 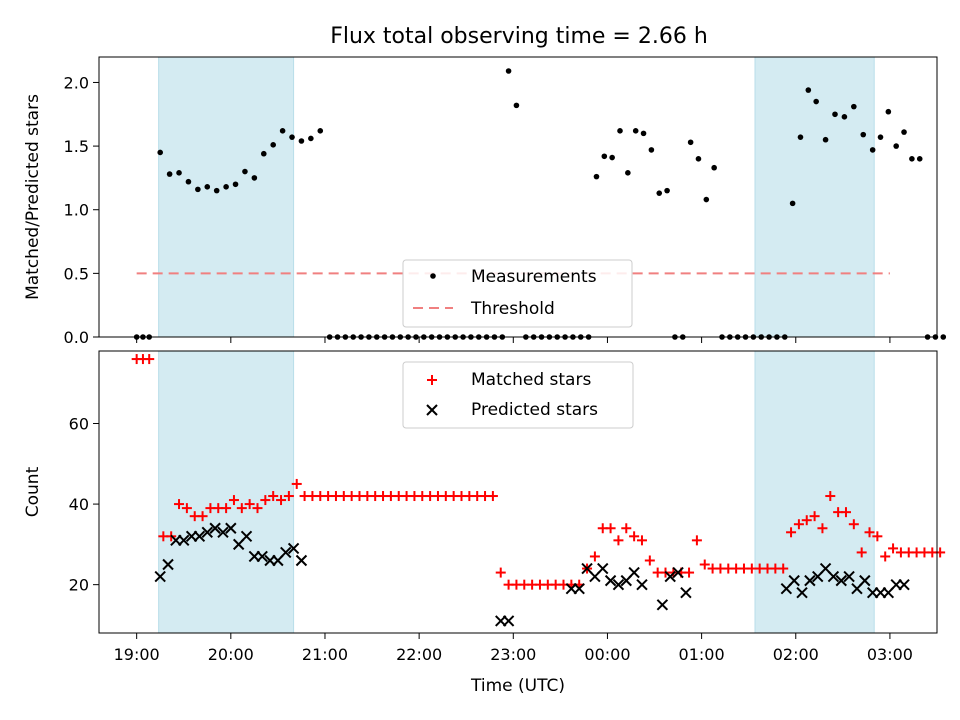 I want to click on y-tick-label: 1.0, so click(x=76, y=210).